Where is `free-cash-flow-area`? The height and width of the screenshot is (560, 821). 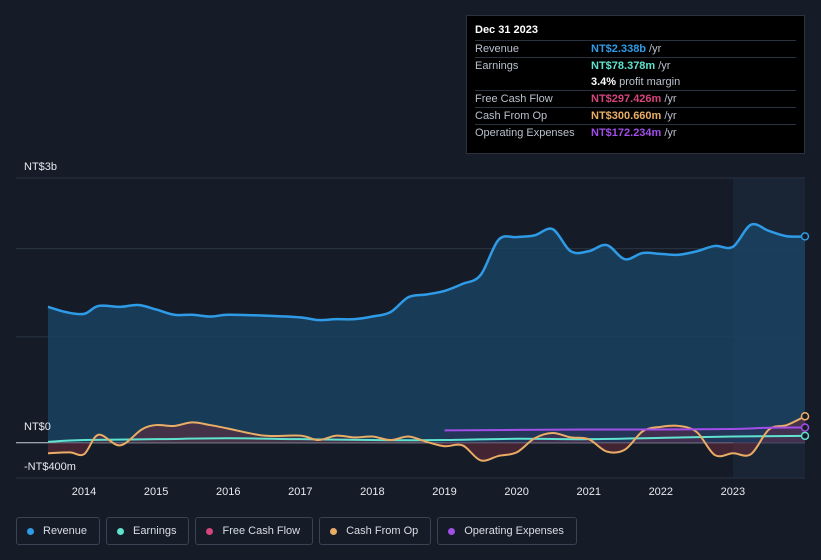
free-cash-flow-area is located at coordinates (426, 438).